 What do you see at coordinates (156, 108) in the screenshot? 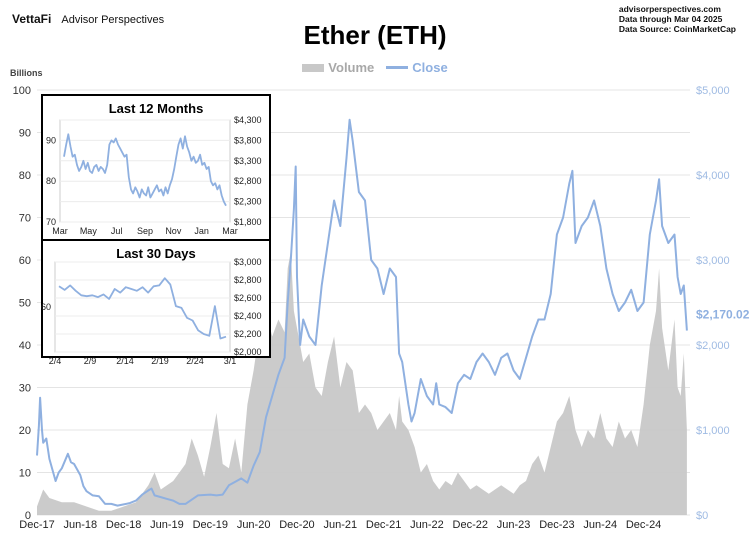
I see `inset-title: Last 12 Months` at bounding box center [156, 108].